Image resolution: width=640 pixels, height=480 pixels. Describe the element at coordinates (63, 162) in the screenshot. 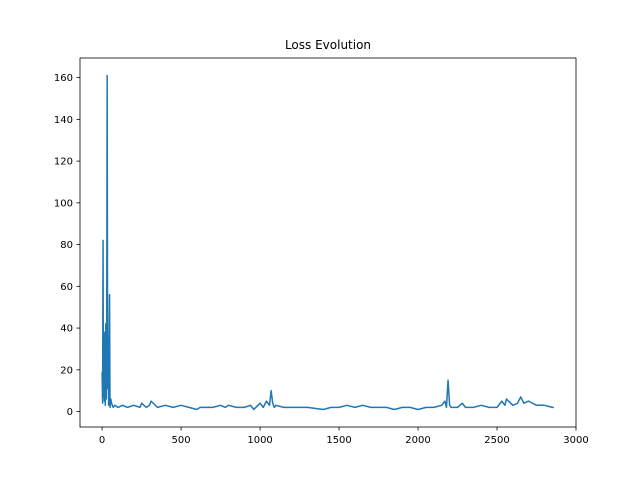

I see `y-tick-label: 120` at that location.